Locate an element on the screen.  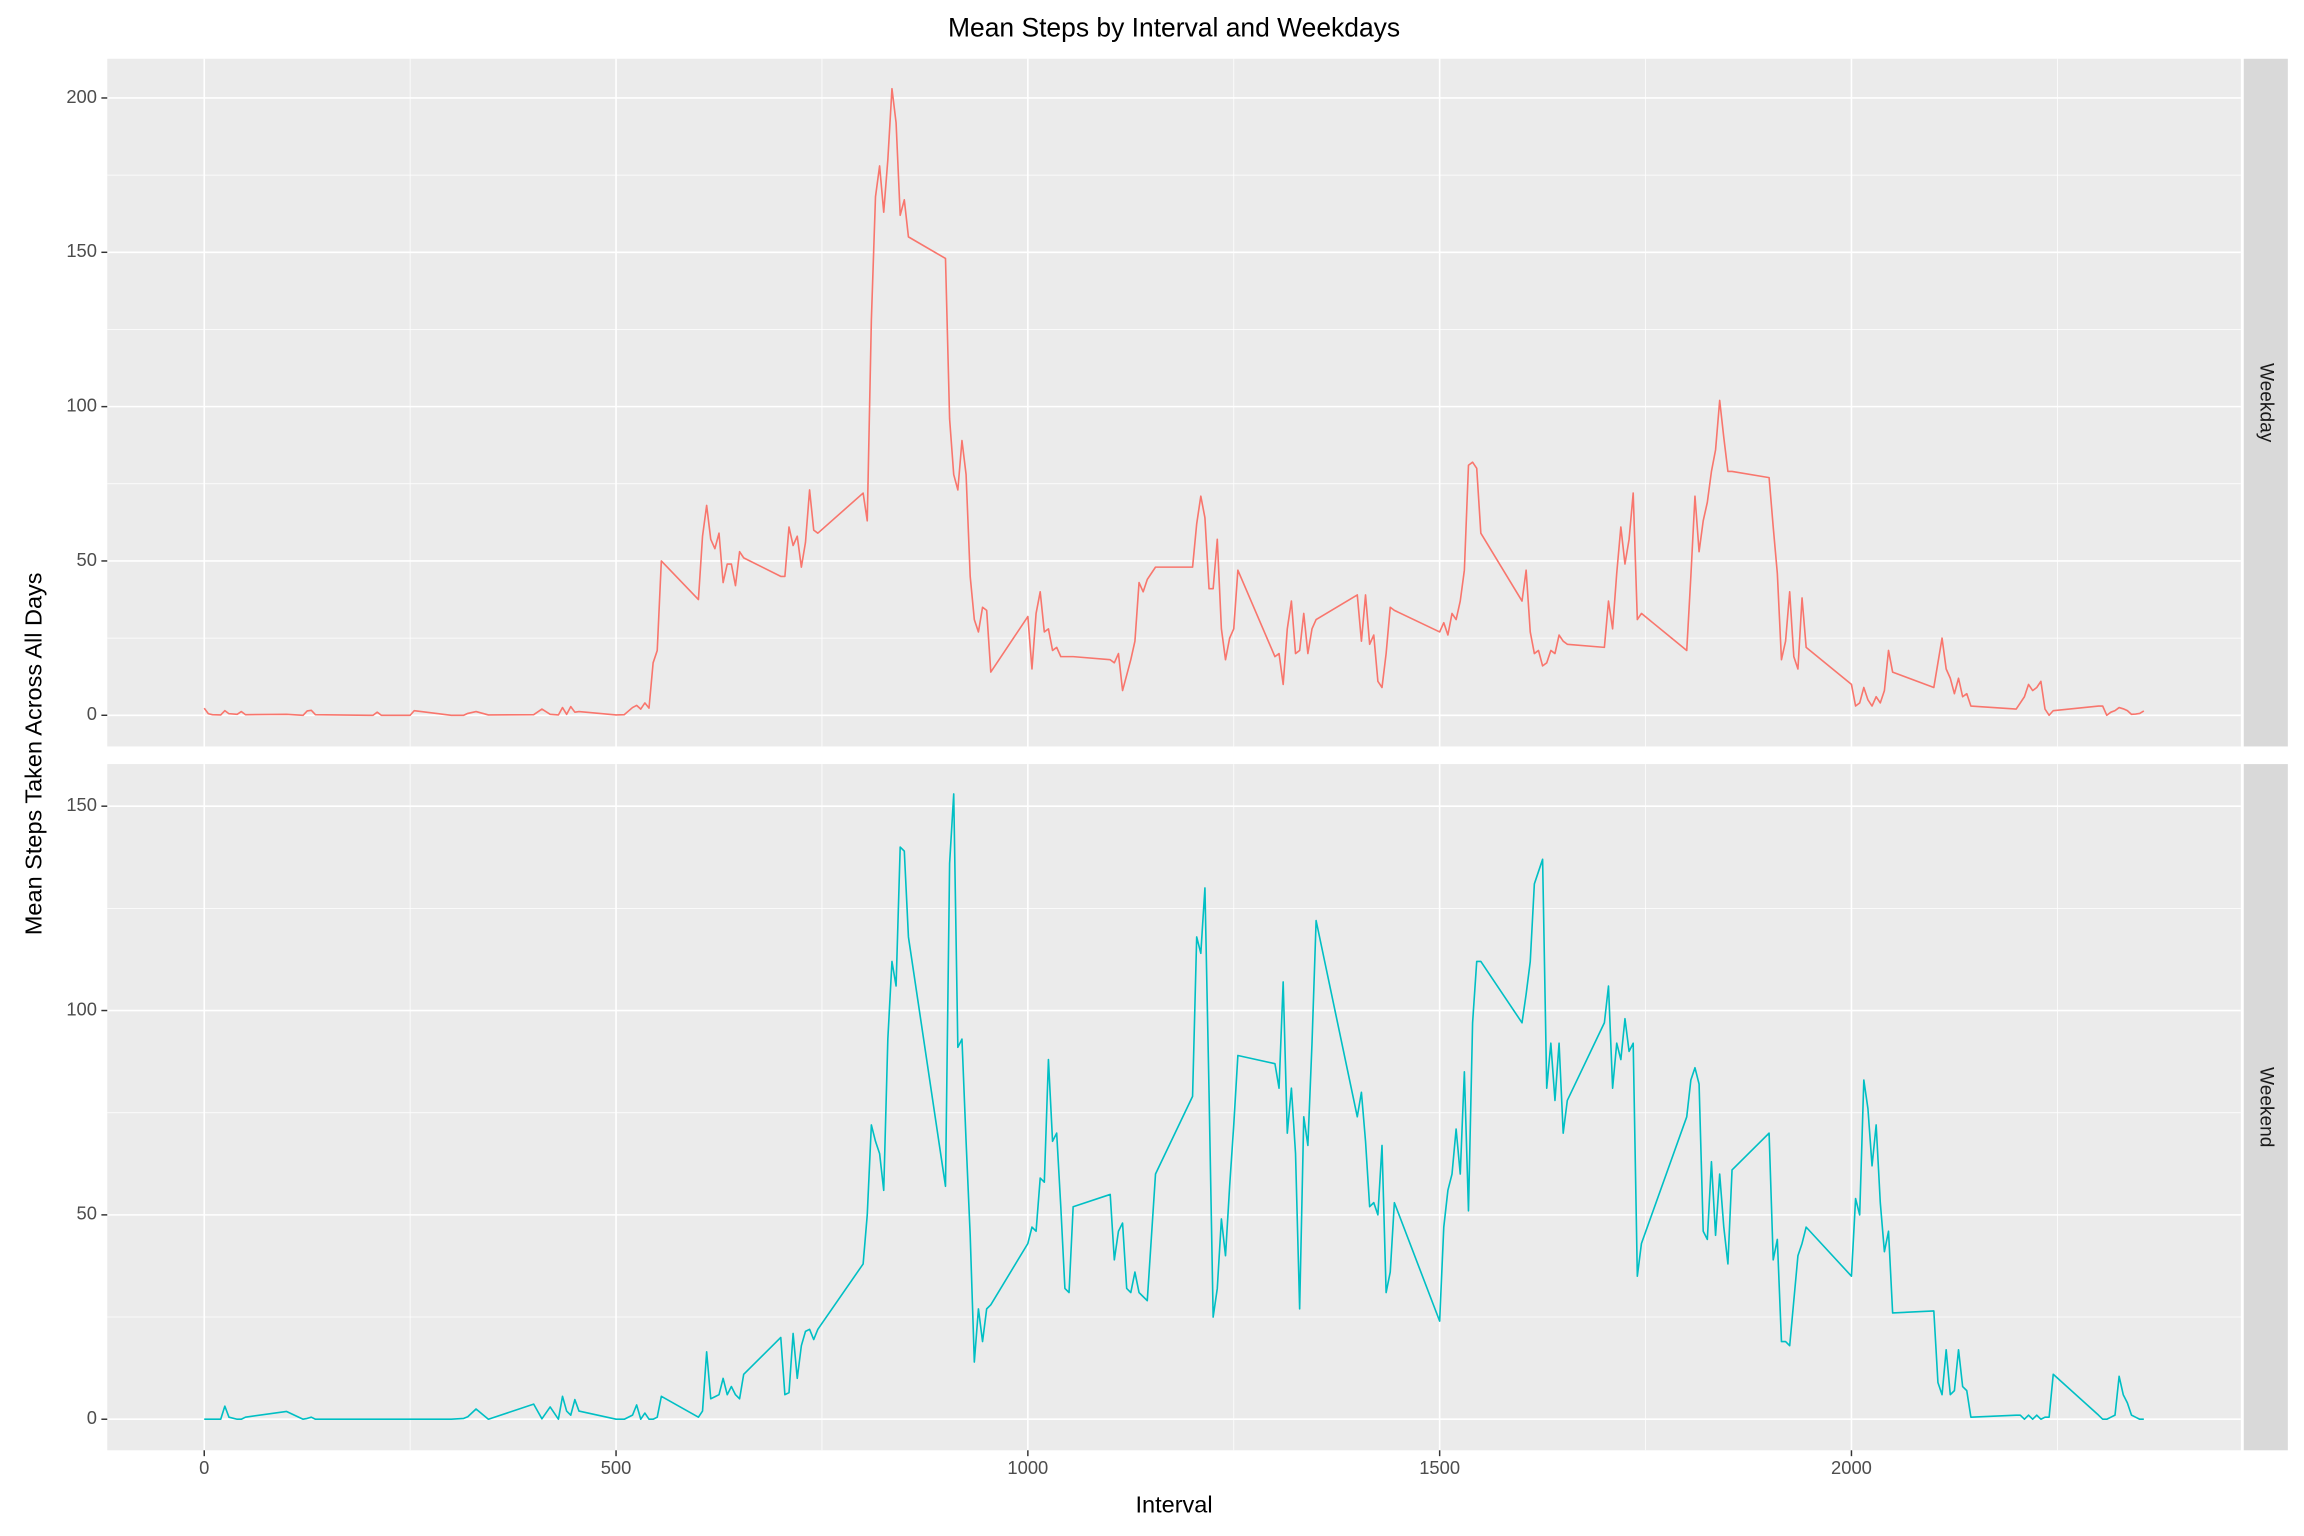
x-tick-label: 1000 is located at coordinates (1027, 1467).